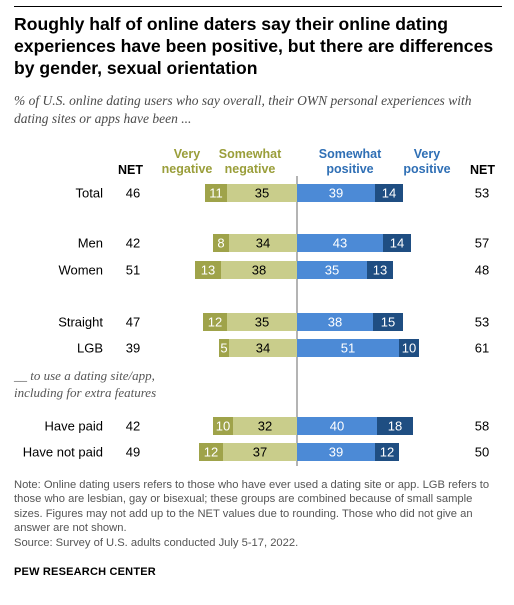 The image size is (514, 605). I want to click on brand-logo-text: PEW RESEARCH CENTER, so click(85, 572).